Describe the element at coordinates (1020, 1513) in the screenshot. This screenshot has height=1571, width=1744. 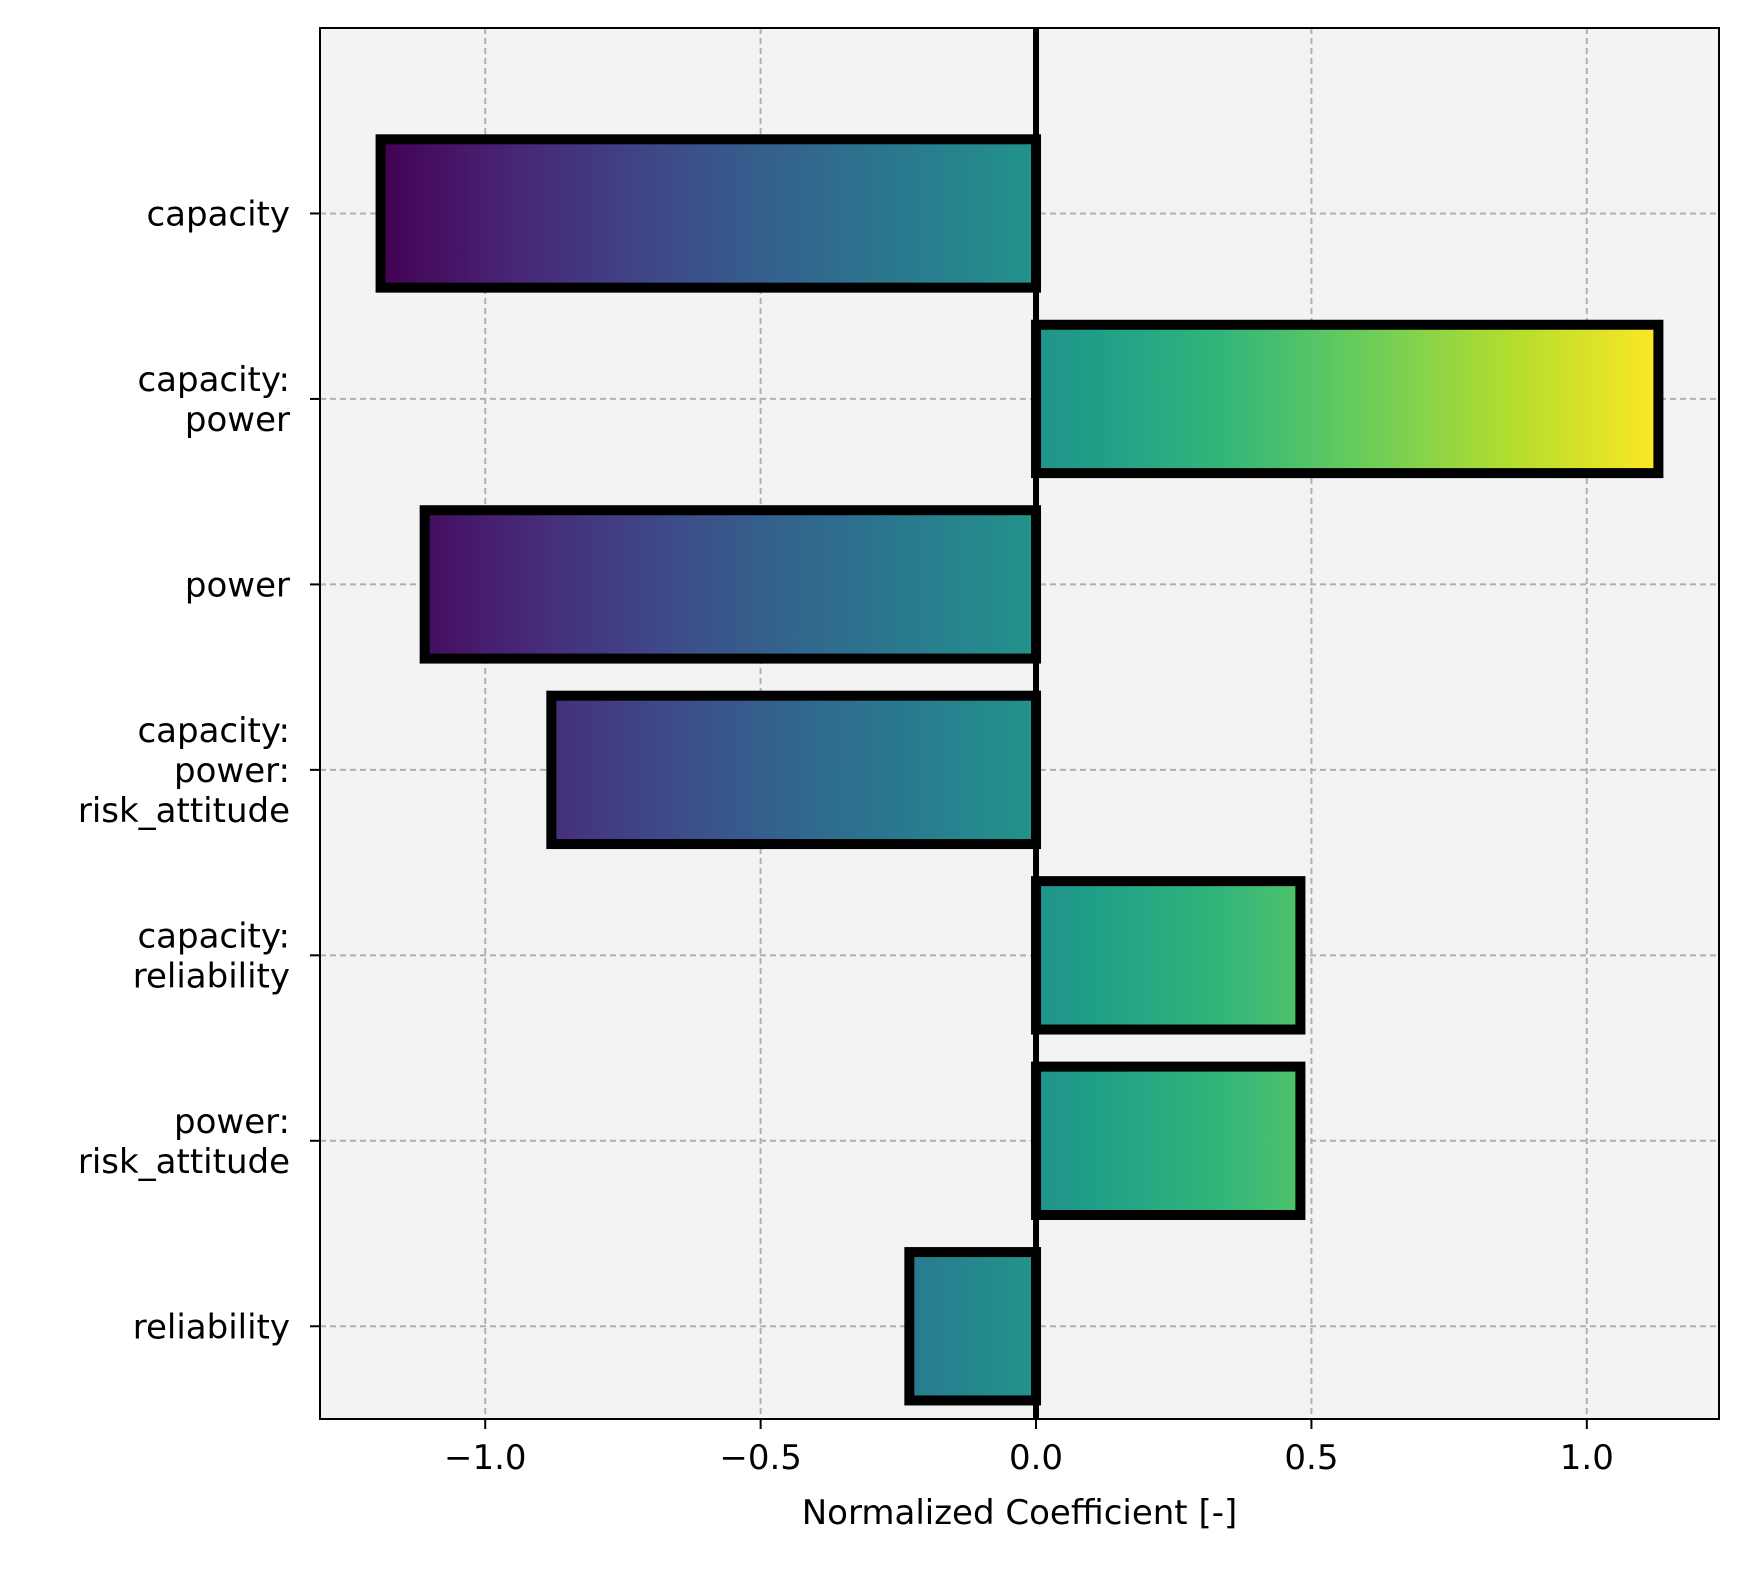
I see `x-axis-label: Normalized Coefficient [-]` at that location.